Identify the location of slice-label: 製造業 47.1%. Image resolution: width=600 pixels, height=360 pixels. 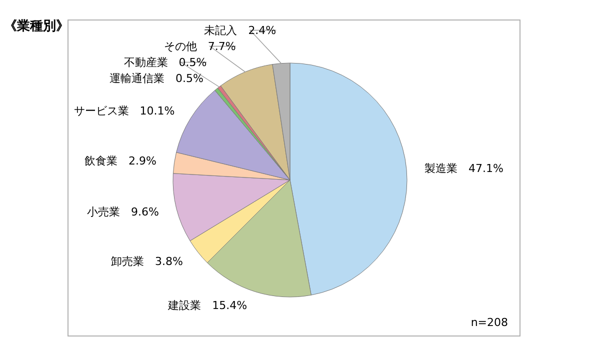
(464, 168).